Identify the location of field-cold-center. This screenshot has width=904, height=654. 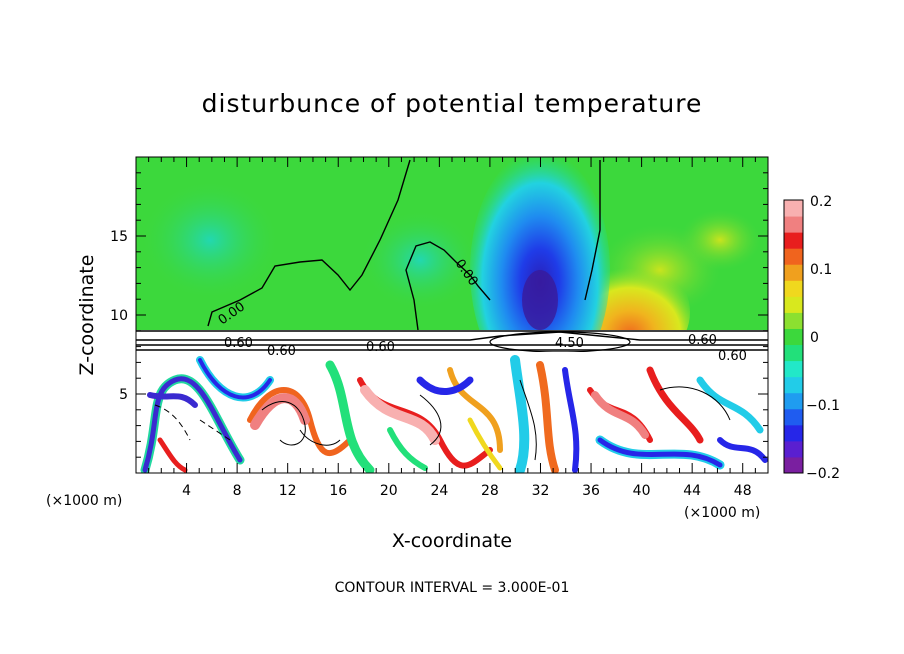
(540, 300).